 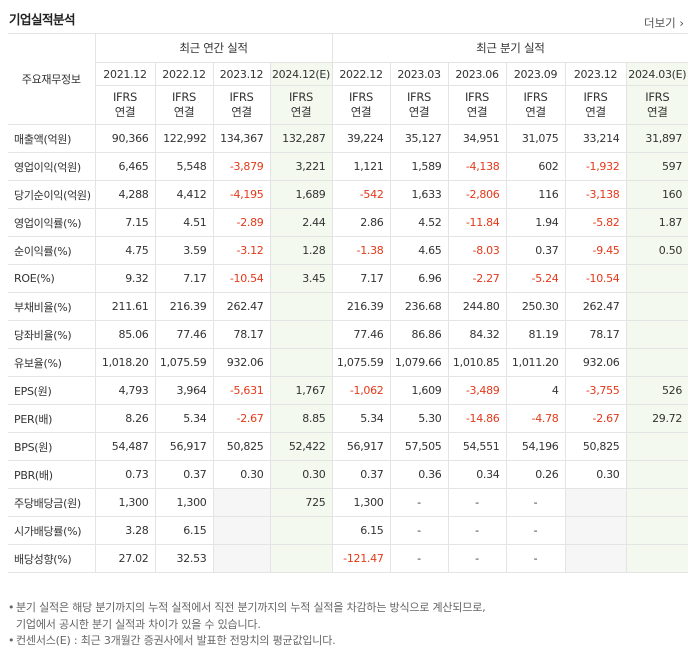 I want to click on cell: 1,011.20, so click(x=535, y=362).